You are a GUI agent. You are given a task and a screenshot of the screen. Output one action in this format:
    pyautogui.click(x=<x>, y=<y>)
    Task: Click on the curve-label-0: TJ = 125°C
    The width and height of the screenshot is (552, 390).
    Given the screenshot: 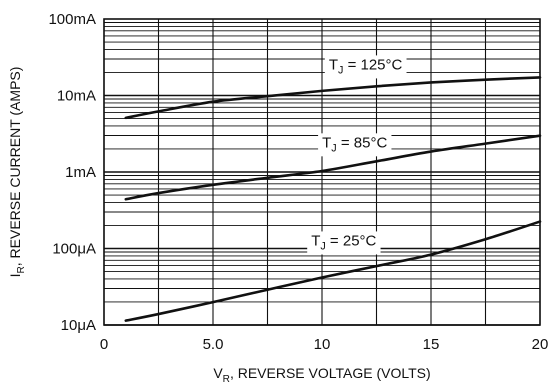 What is the action you would take?
    pyautogui.click(x=366, y=66)
    